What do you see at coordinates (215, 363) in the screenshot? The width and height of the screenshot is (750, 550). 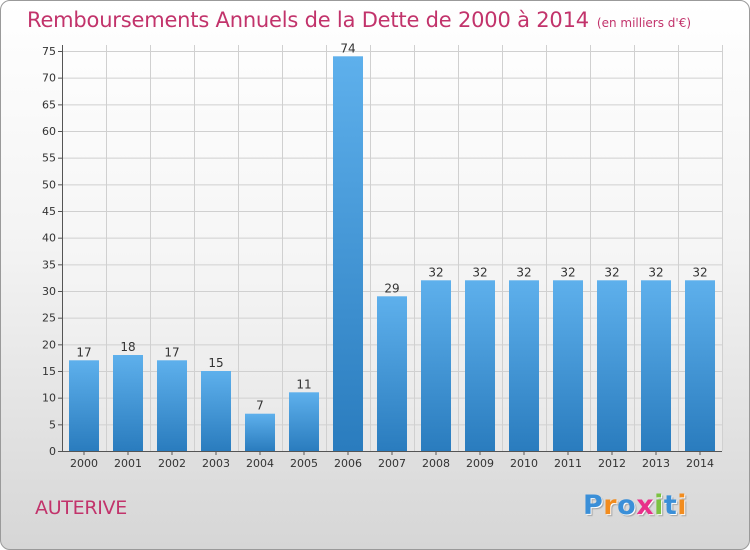 I see `bar-value-label: 15` at bounding box center [215, 363].